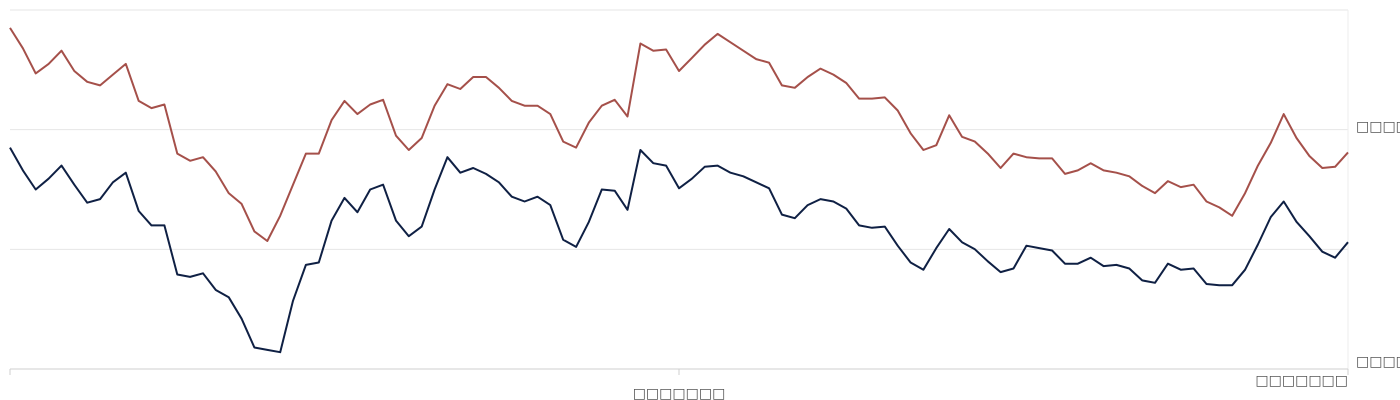 Image resolution: width=1400 pixels, height=400 pixels. What do you see at coordinates (1301, 381) in the screenshot?
I see `x-tick-label-right: □□□□□□□` at bounding box center [1301, 381].